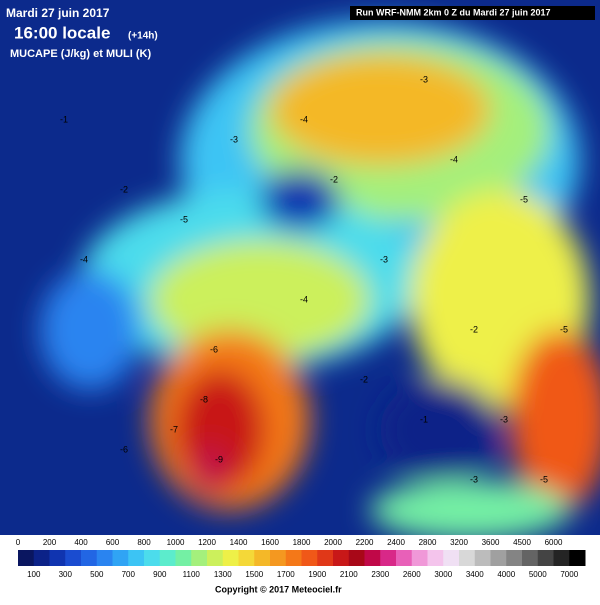 This screenshot has width=600, height=605. I want to click on contour-label: -9, so click(219, 459).